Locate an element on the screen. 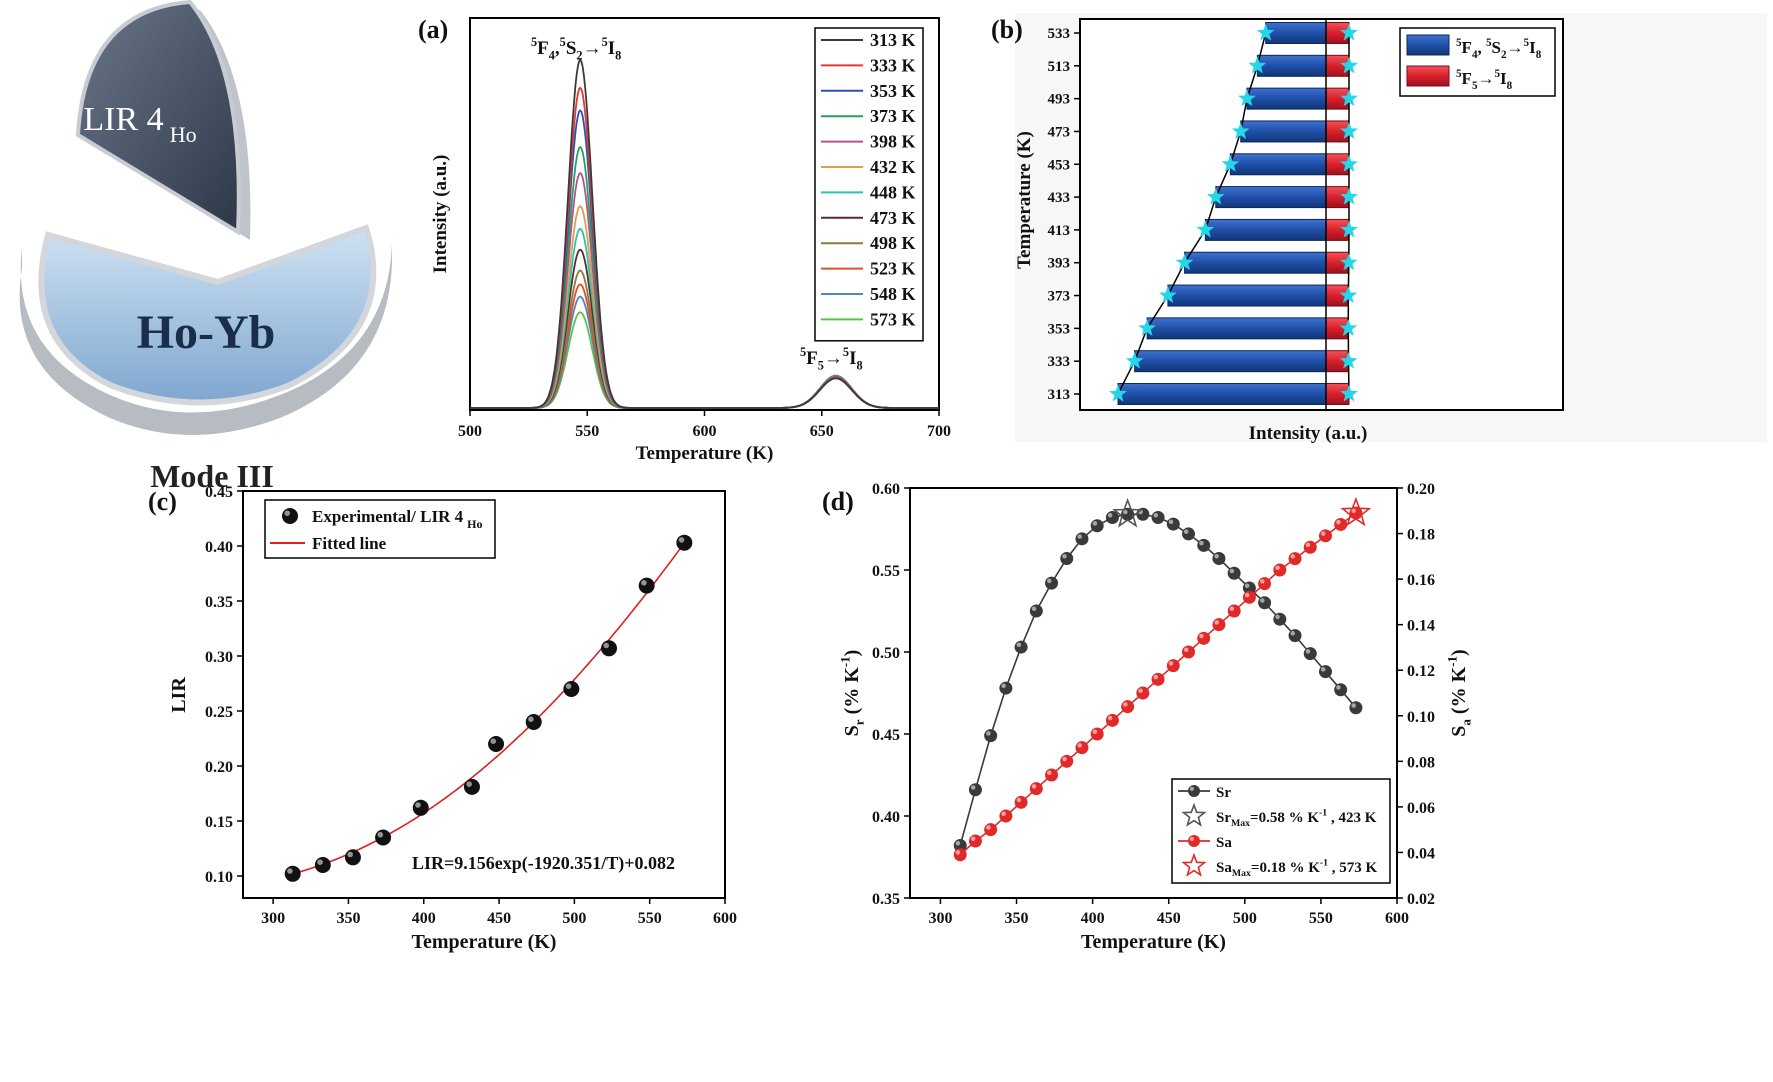 This screenshot has width=1773, height=1082. x-tick-label: 500 is located at coordinates (470, 431).